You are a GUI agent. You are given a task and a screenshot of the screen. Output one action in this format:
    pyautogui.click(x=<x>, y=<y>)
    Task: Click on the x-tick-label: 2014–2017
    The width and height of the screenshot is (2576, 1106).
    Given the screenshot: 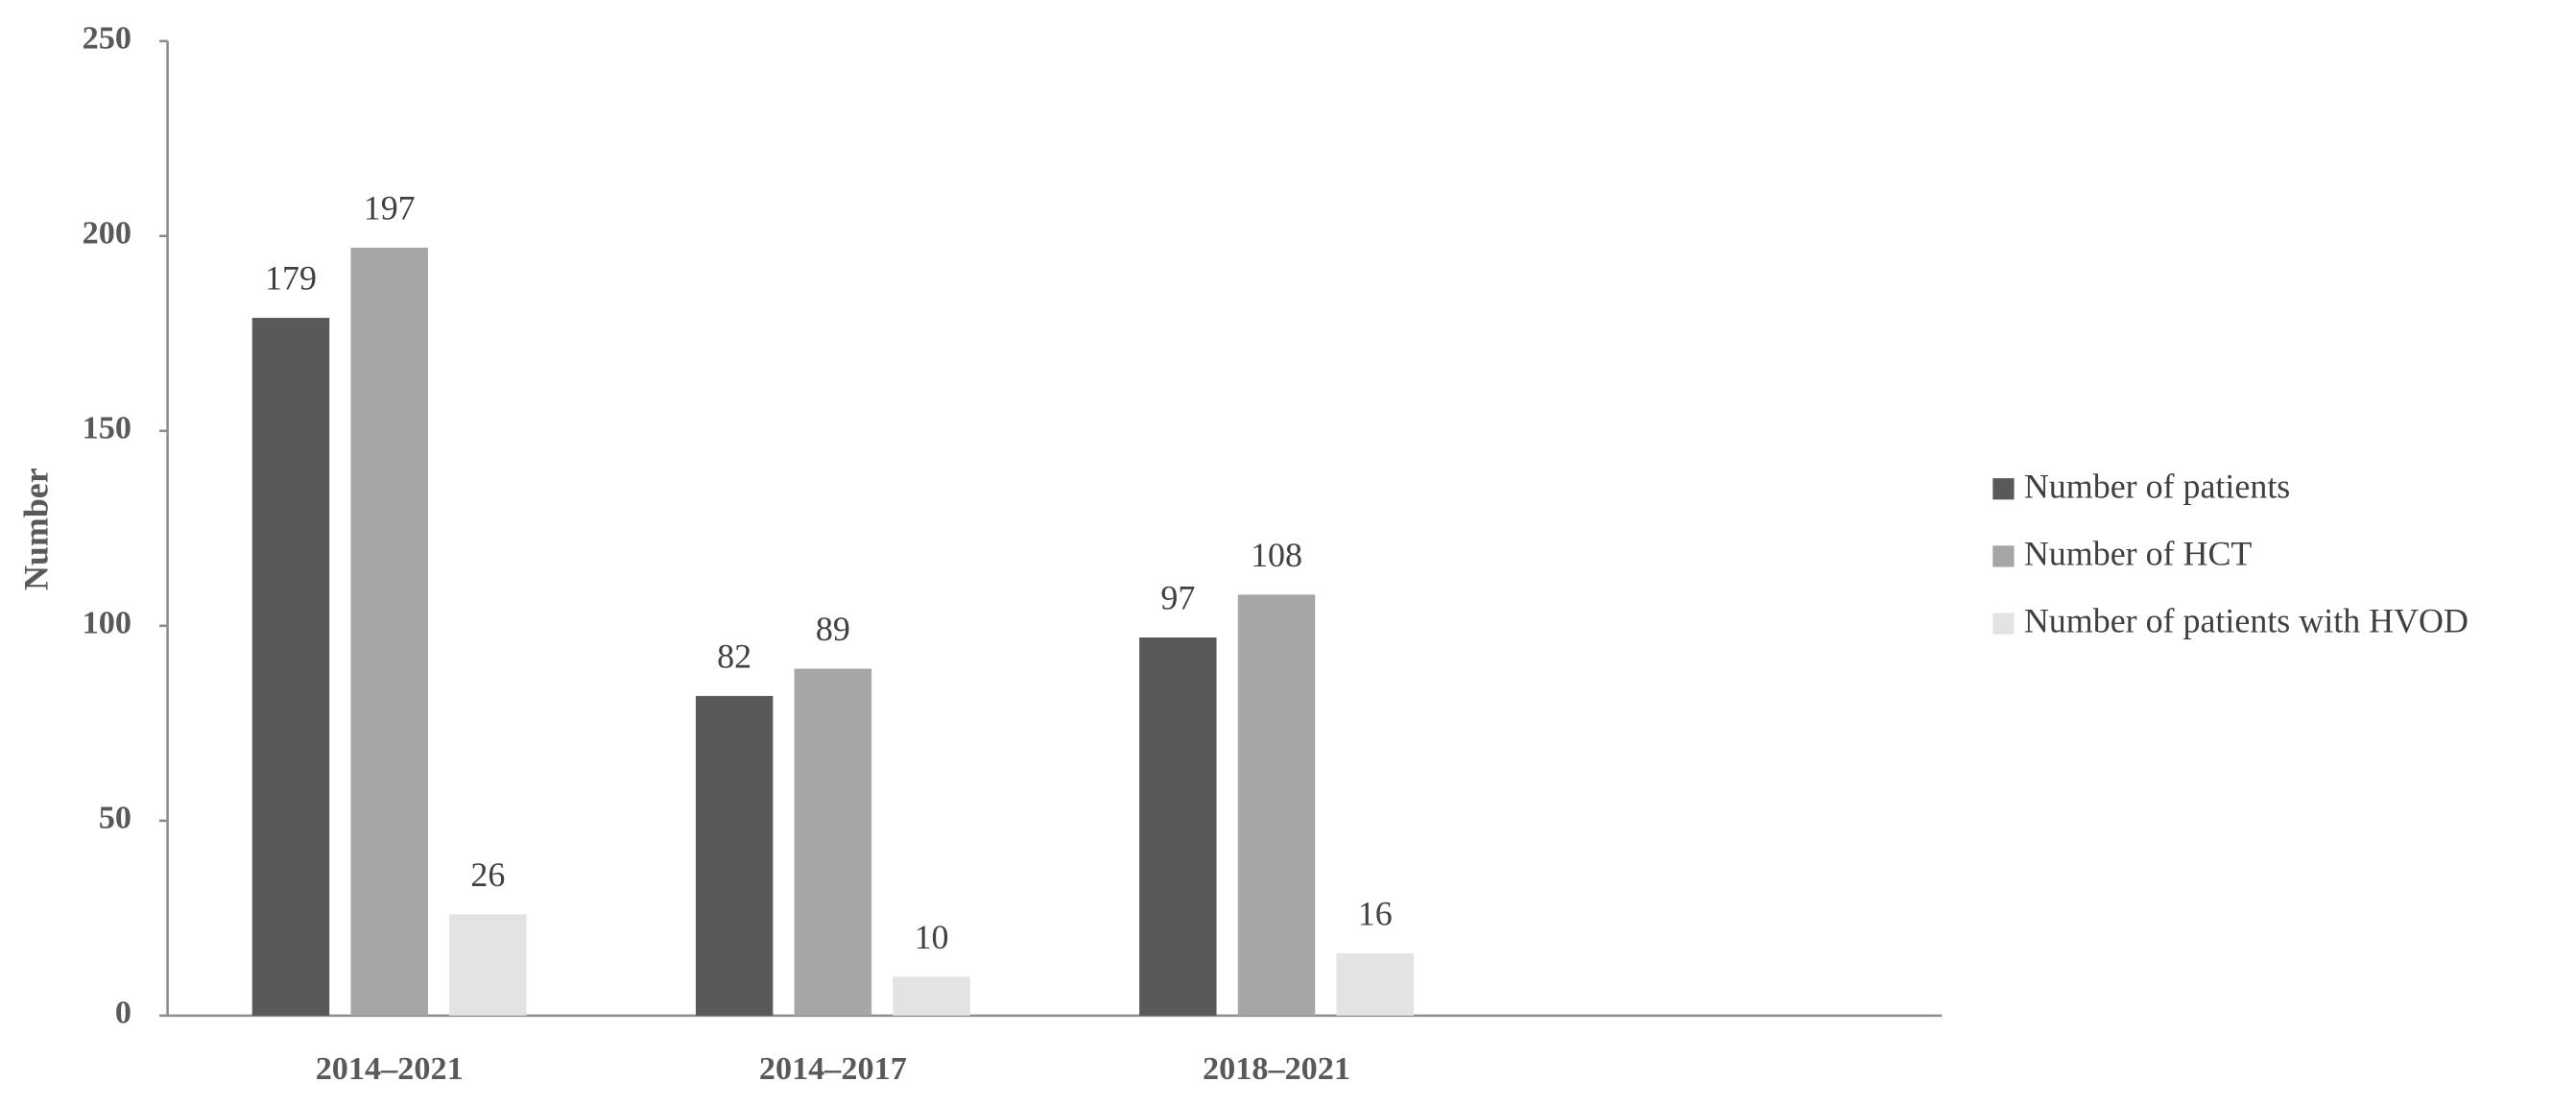 What is the action you would take?
    pyautogui.click(x=833, y=1068)
    